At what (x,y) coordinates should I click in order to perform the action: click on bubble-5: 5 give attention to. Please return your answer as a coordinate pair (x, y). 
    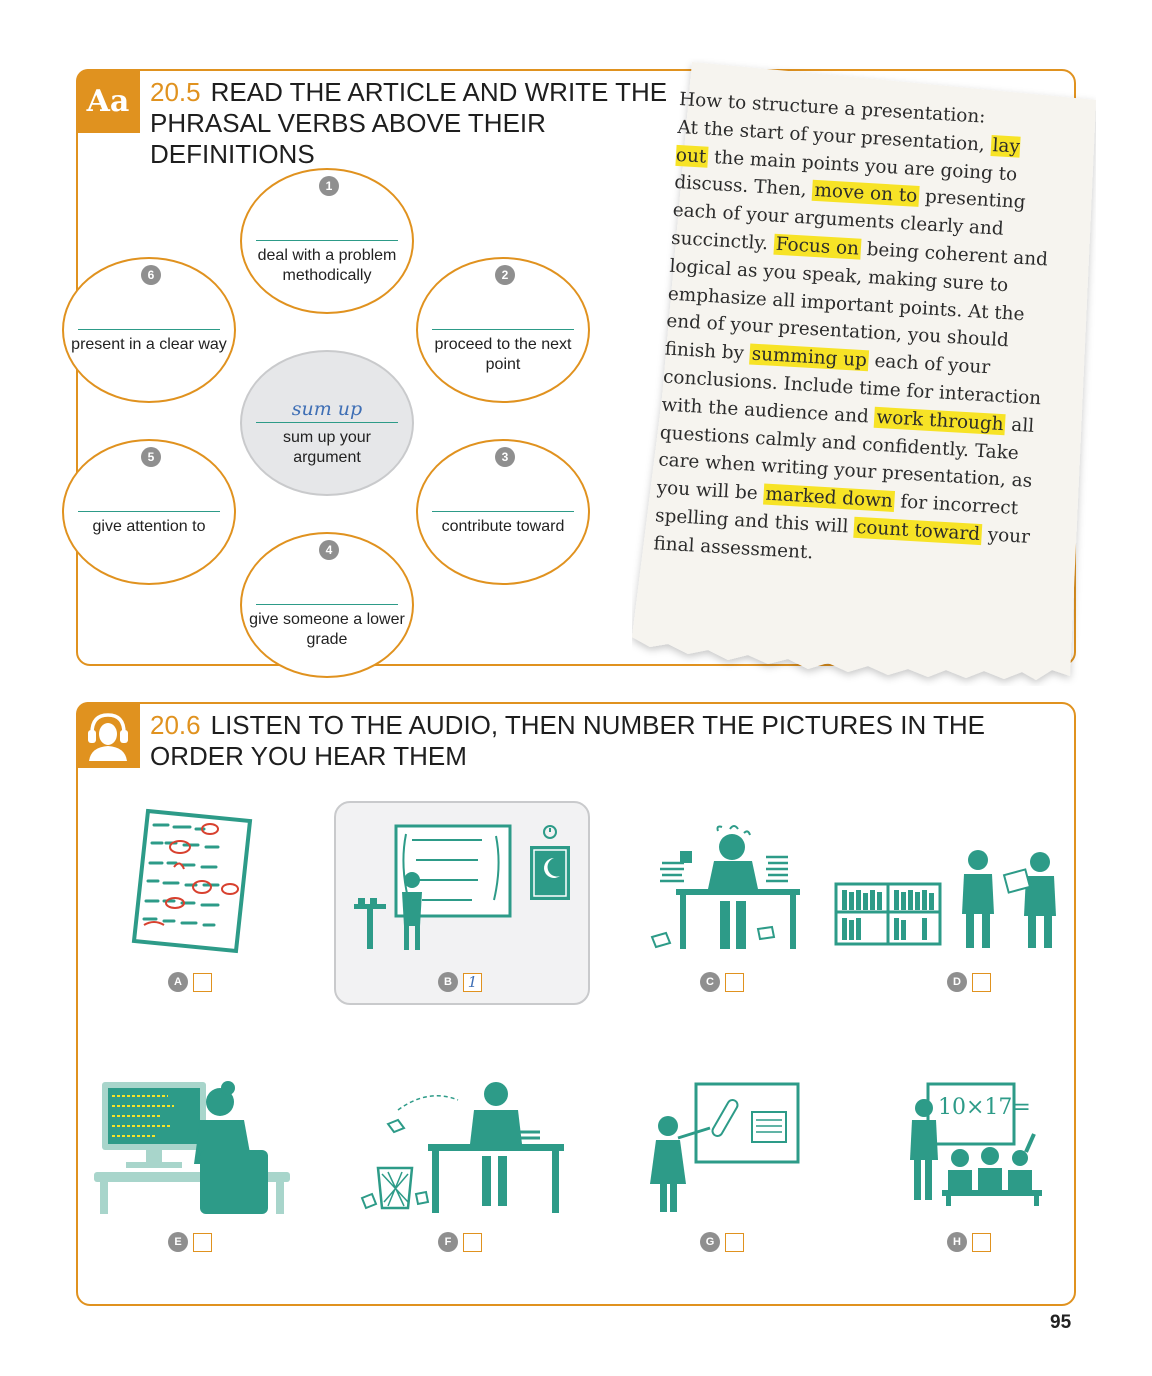
    Looking at the image, I should click on (149, 512).